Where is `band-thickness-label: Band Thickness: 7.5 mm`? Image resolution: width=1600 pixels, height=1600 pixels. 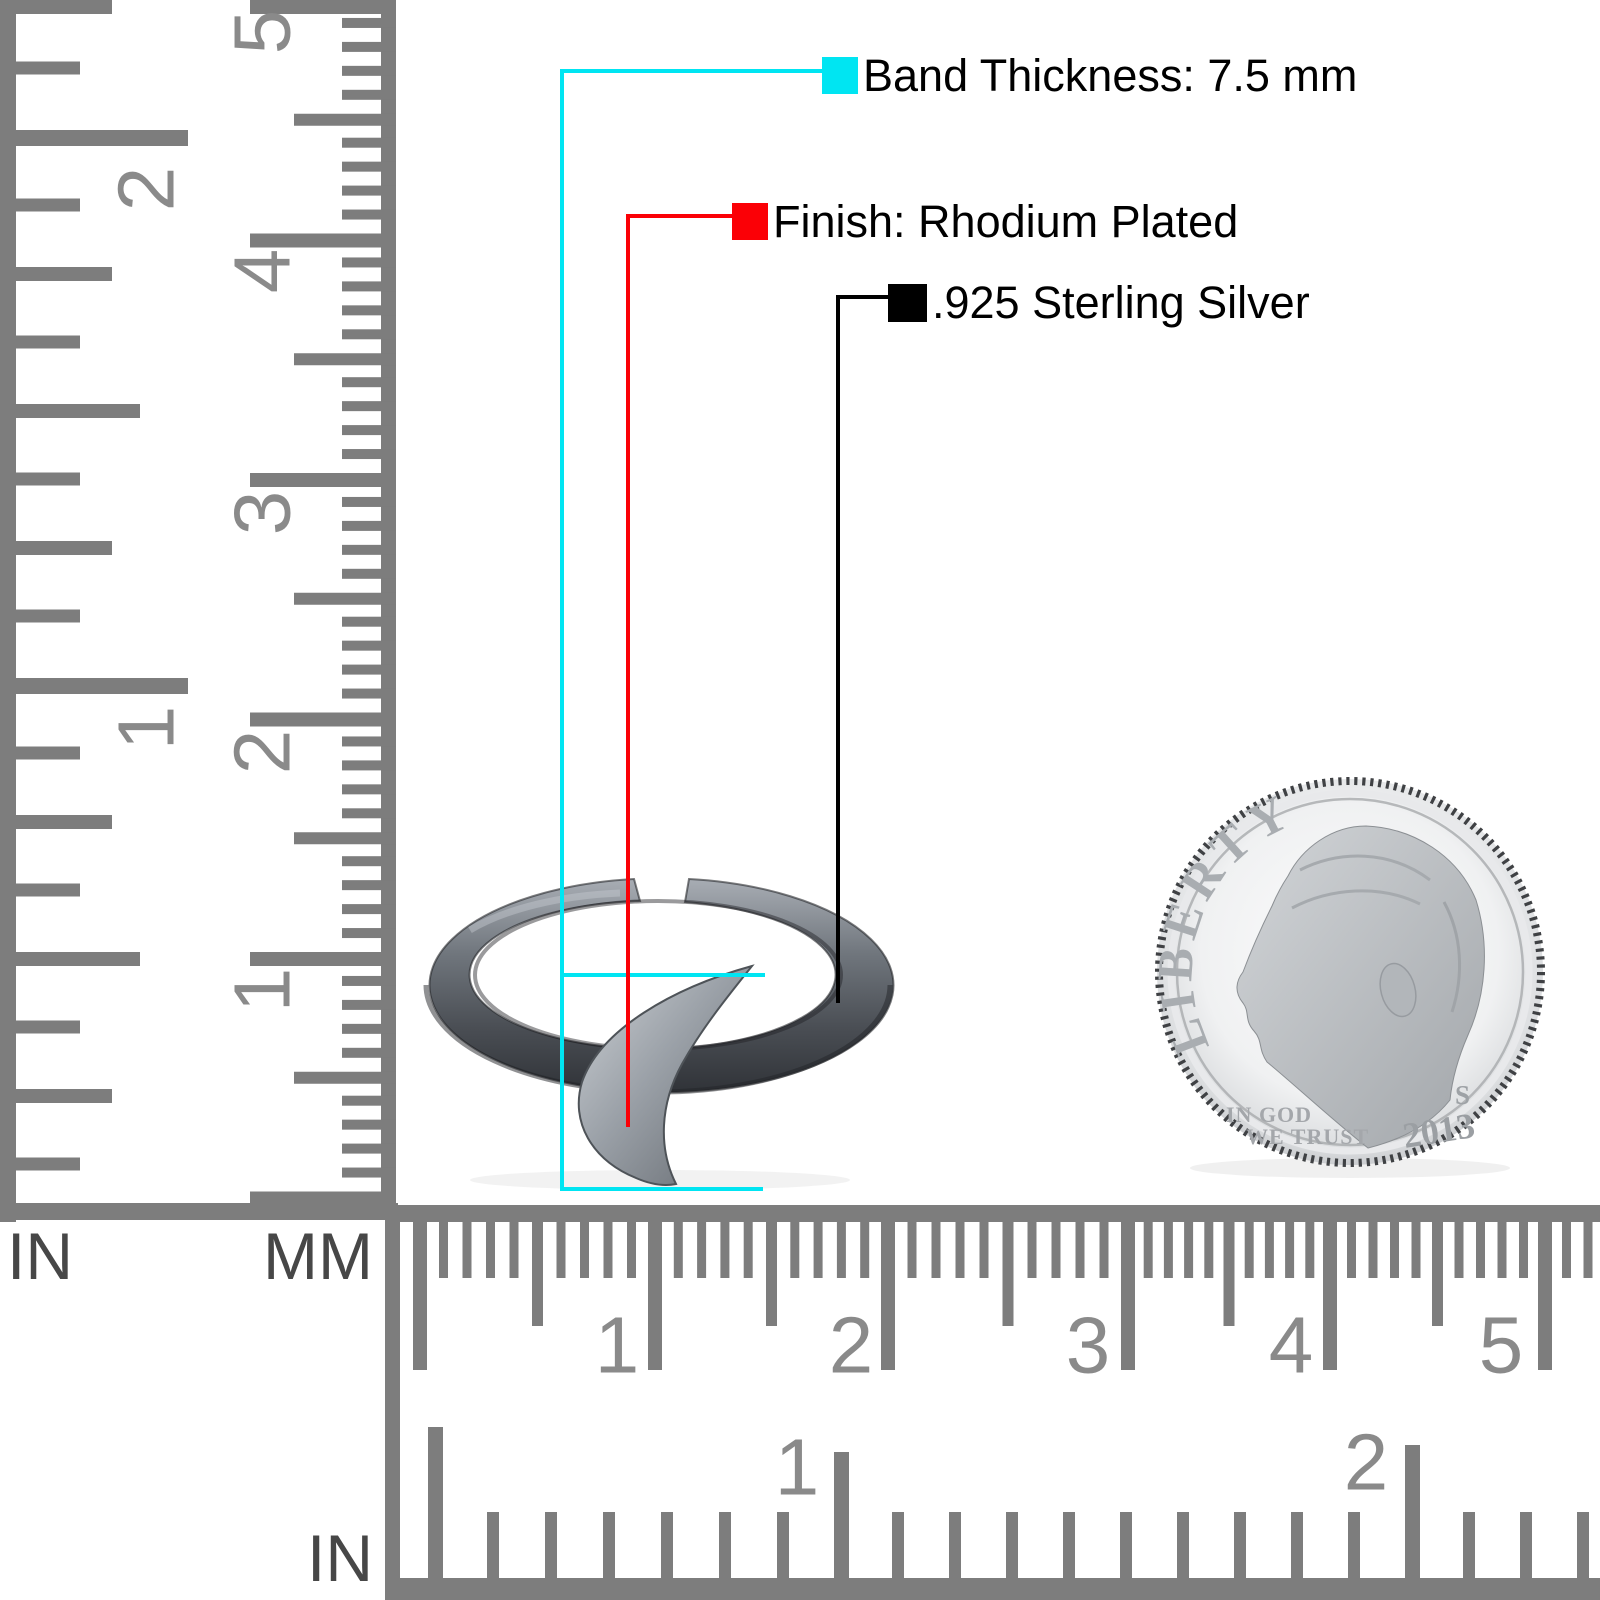
band-thickness-label: Band Thickness: 7.5 mm is located at coordinates (1110, 75).